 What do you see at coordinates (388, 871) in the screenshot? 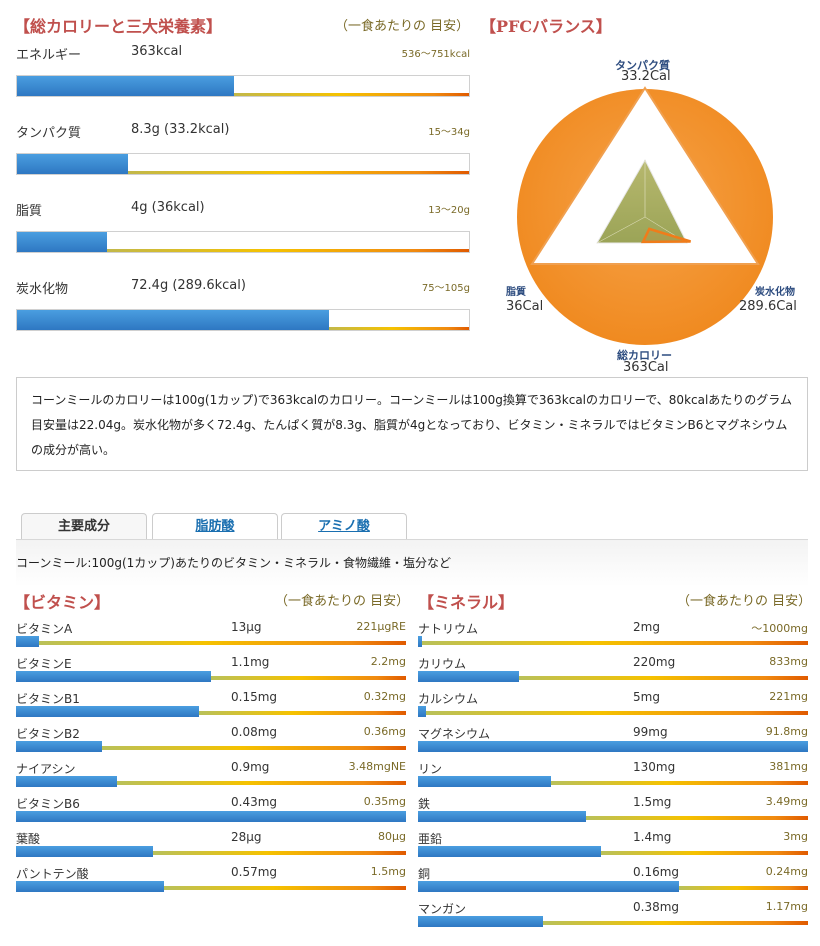
I see `nutrient-target-value: 1.5mg` at bounding box center [388, 871].